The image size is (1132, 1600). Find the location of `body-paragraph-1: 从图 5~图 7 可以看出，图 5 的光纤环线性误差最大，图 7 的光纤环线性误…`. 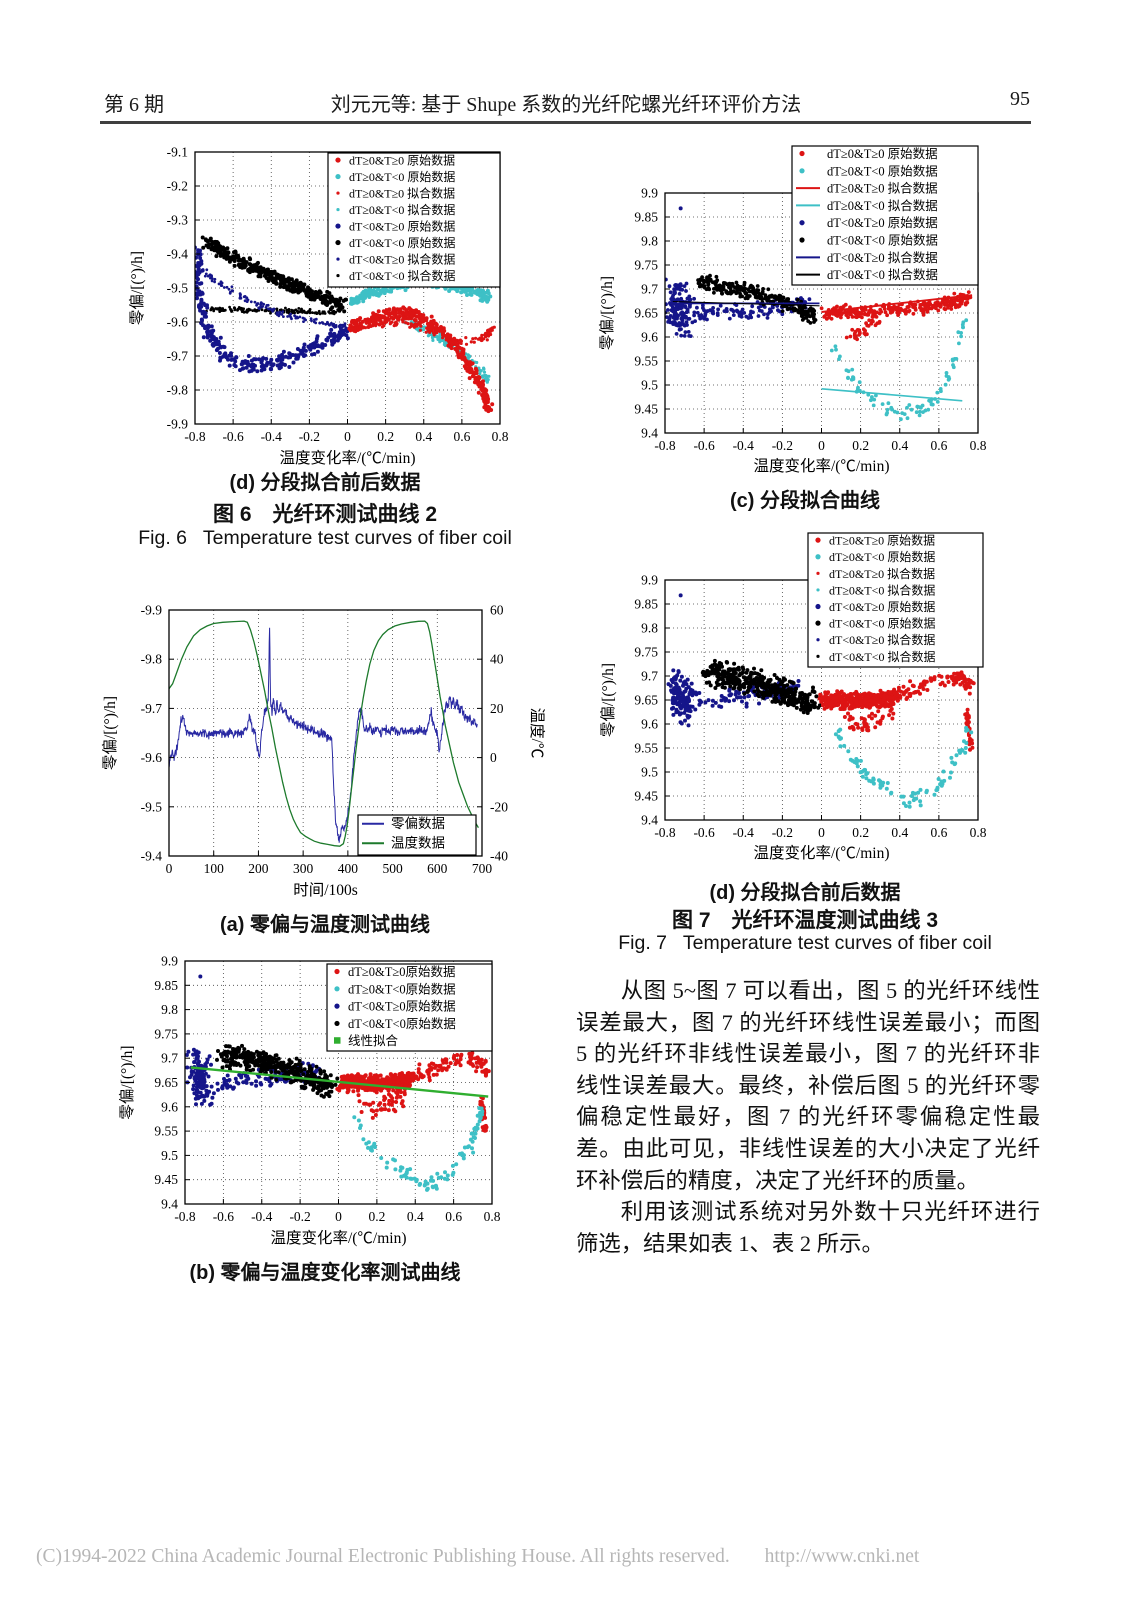

body-paragraph-1: 从图 5~图 7 可以看出，图 5 的光纤环线性误差最大，图 7 的光纤环线性误… is located at coordinates (808, 1085).